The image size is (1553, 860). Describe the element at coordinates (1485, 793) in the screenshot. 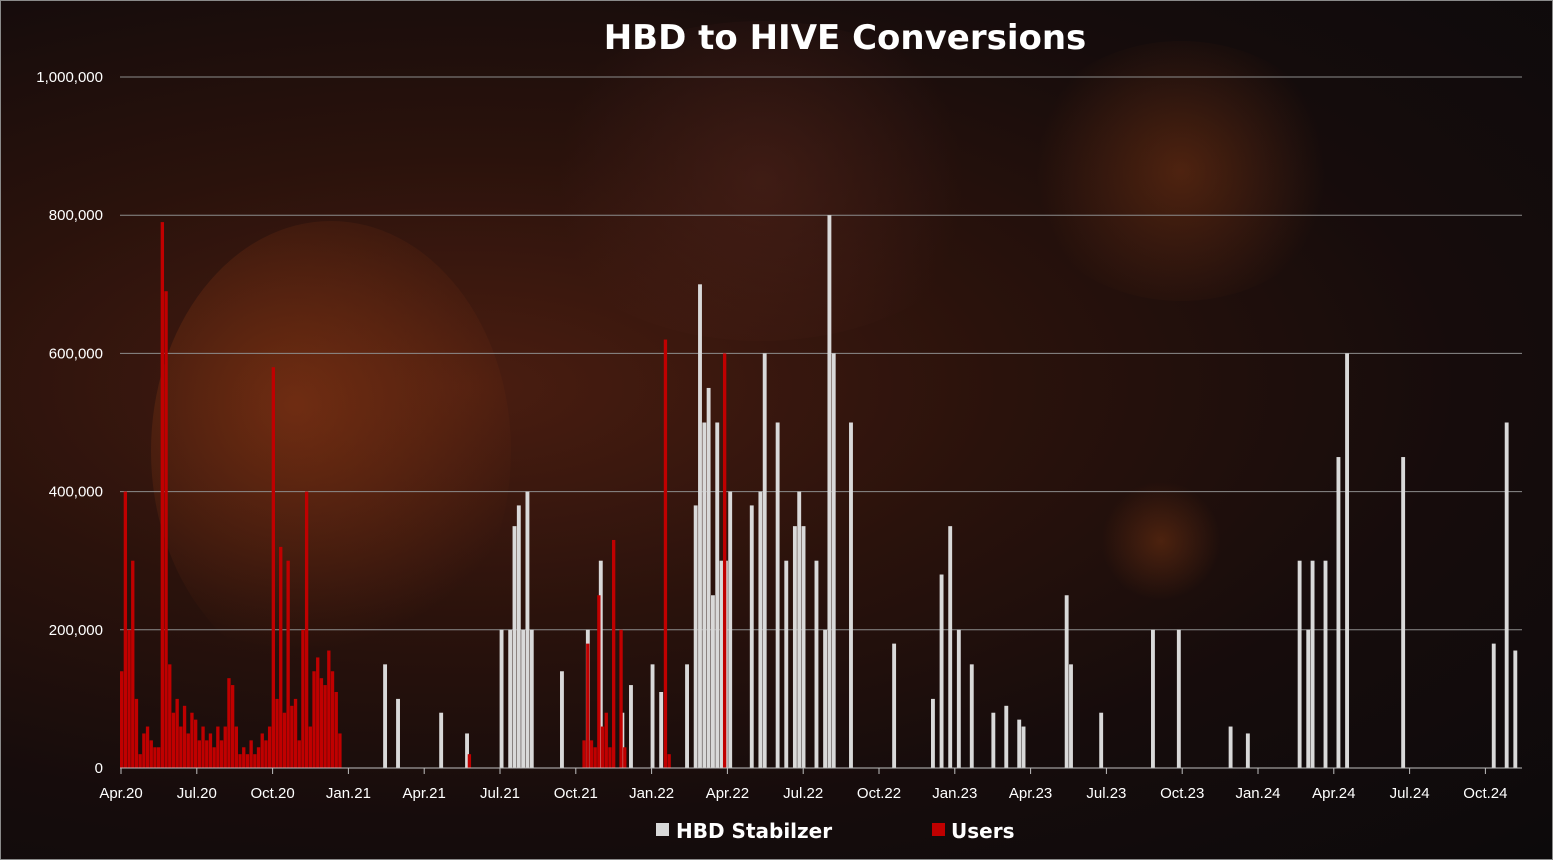

I see `x-tick-label: Oct.24` at that location.